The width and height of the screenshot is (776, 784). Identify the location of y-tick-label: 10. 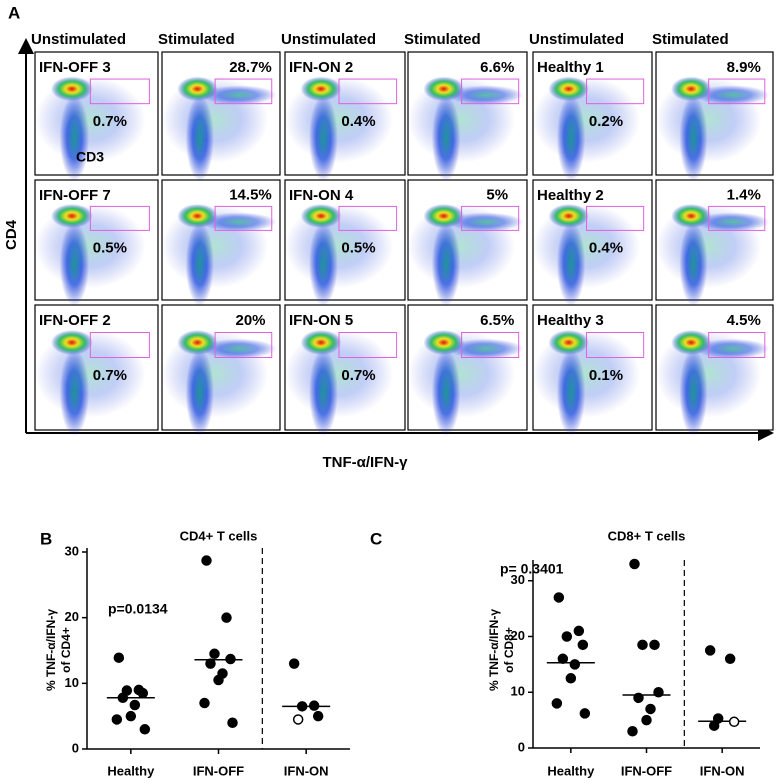
(72, 682).